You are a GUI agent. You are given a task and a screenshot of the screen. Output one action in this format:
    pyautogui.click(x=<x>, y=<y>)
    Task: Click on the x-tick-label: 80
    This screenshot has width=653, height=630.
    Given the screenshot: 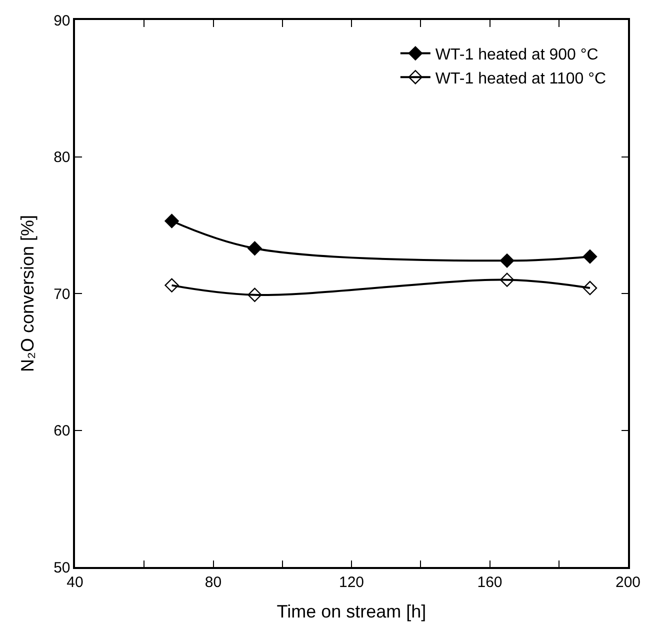 What is the action you would take?
    pyautogui.click(x=213, y=582)
    